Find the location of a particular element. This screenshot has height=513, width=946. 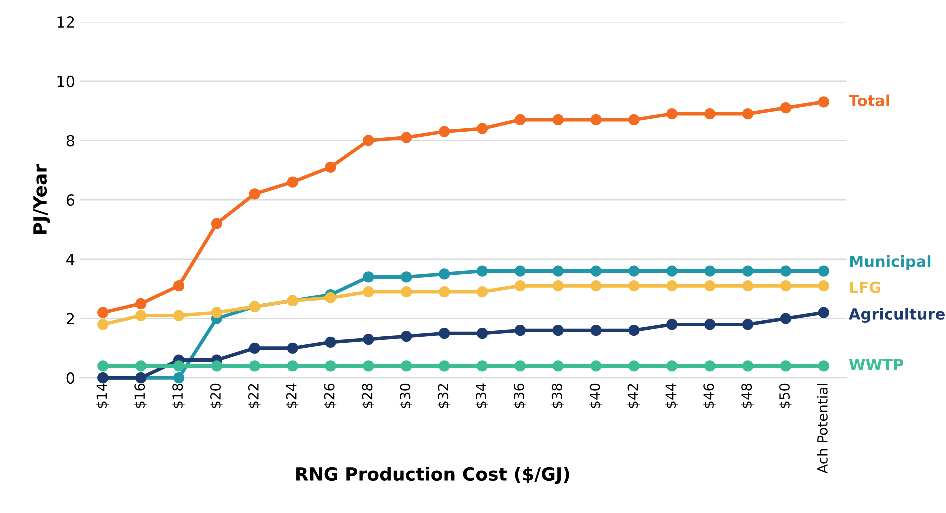

x-tick-label: $28 is located at coordinates (368, 396).